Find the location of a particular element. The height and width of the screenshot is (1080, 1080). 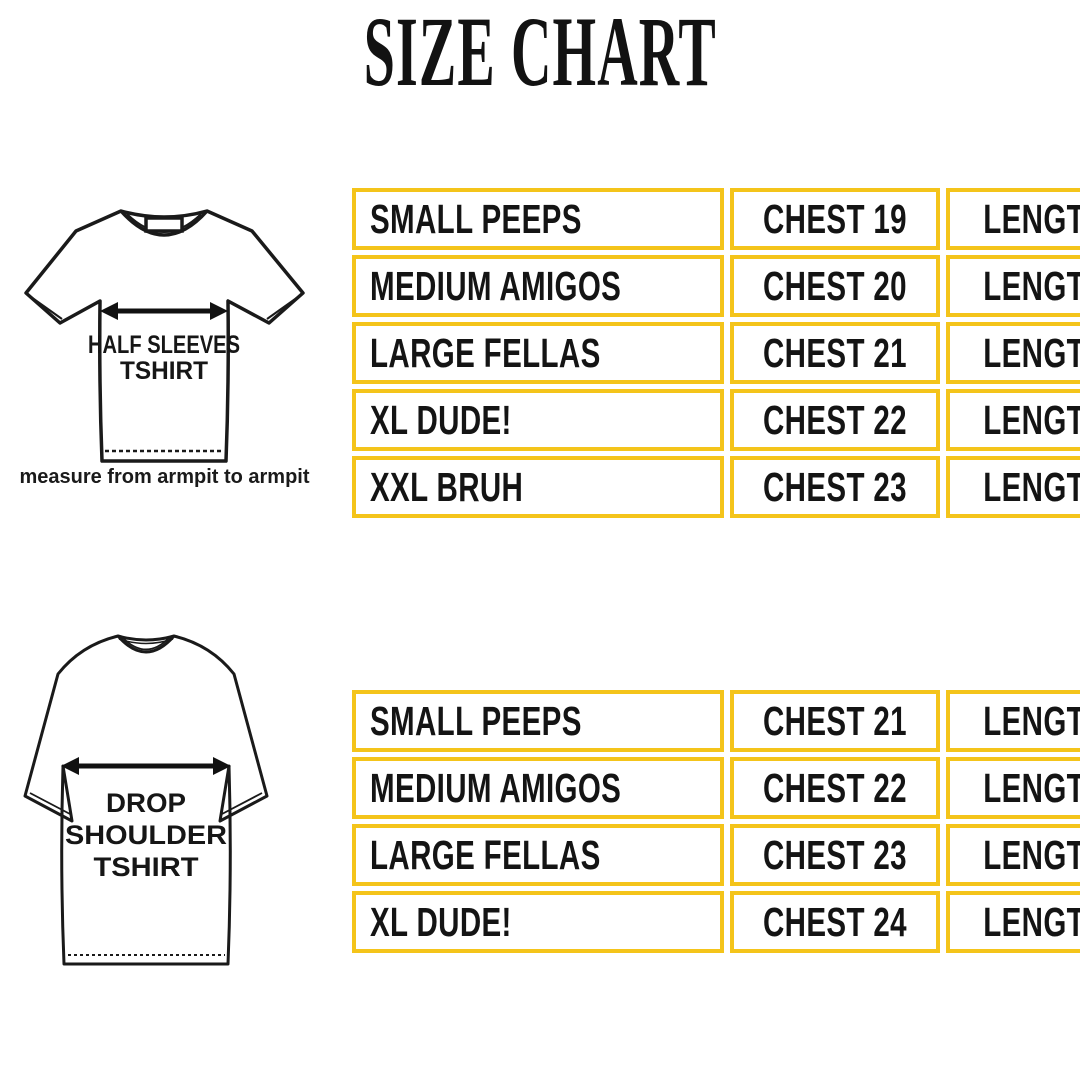

size-name-cell: XXL BRUH is located at coordinates (538, 487).